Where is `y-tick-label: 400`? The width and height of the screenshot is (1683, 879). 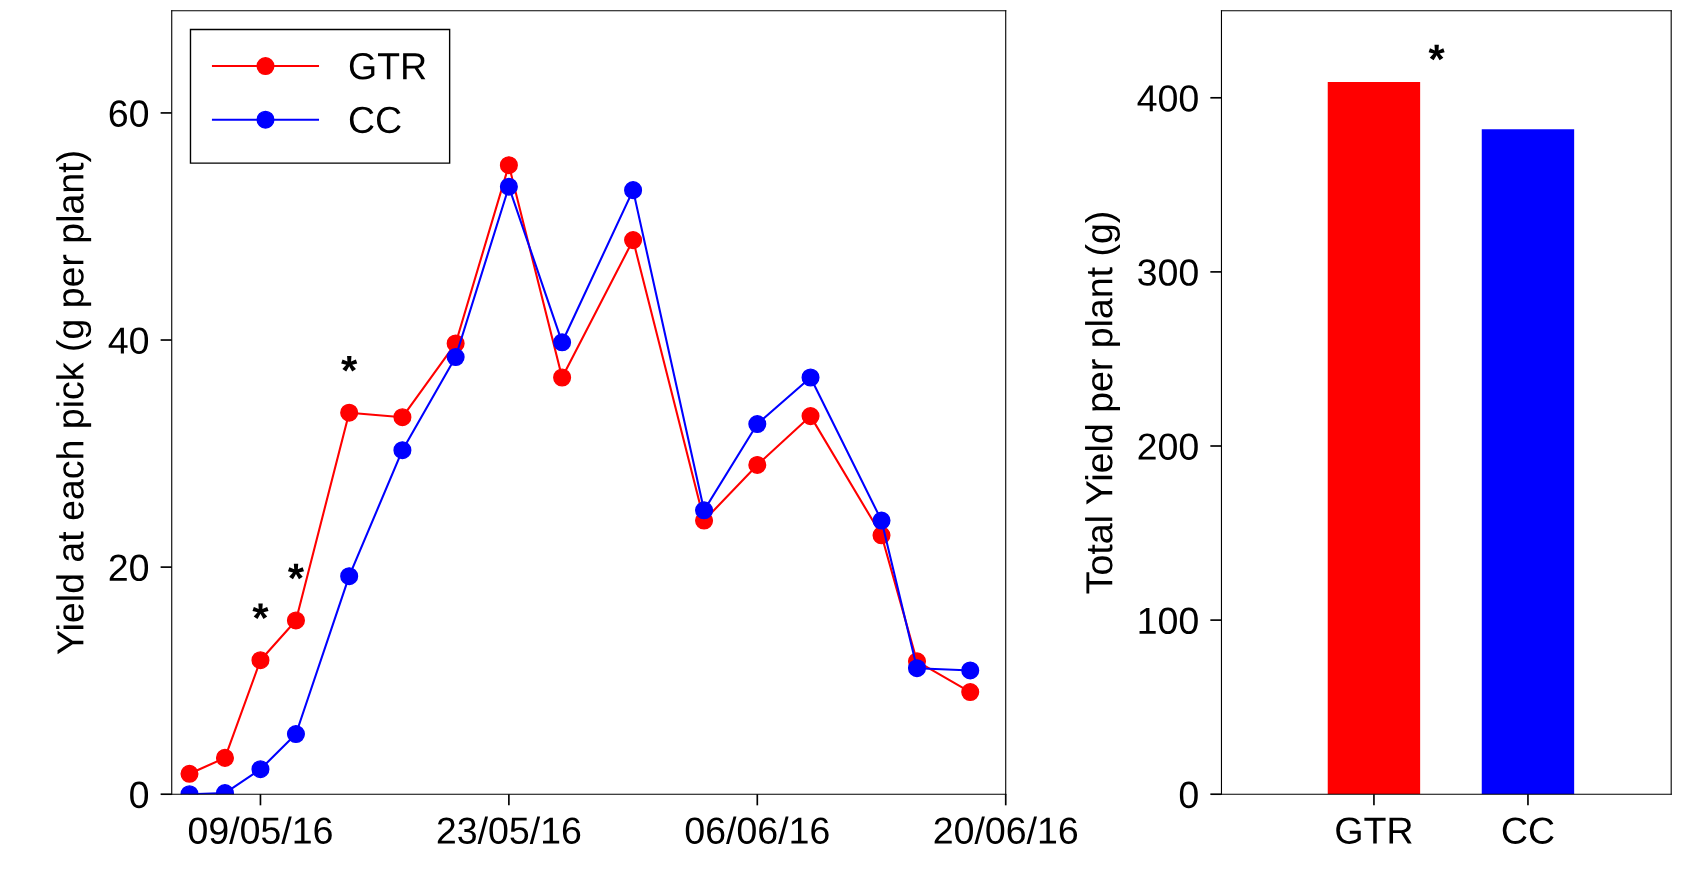 y-tick-label: 400 is located at coordinates (1167, 98).